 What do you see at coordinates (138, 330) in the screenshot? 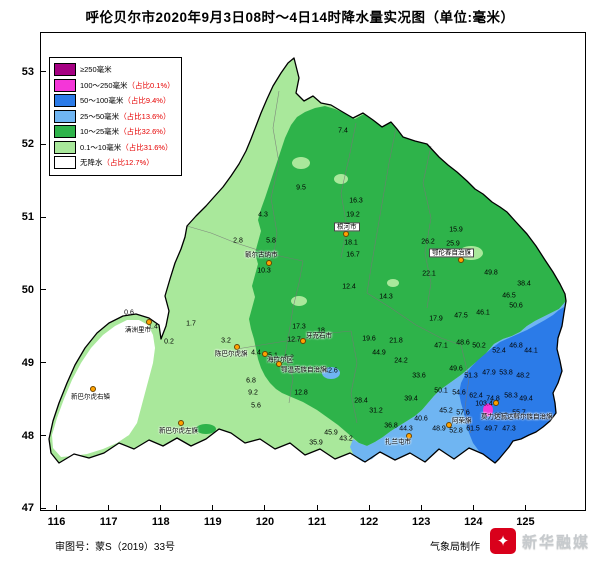
I see `place-label: 满洲里市` at bounding box center [138, 330].